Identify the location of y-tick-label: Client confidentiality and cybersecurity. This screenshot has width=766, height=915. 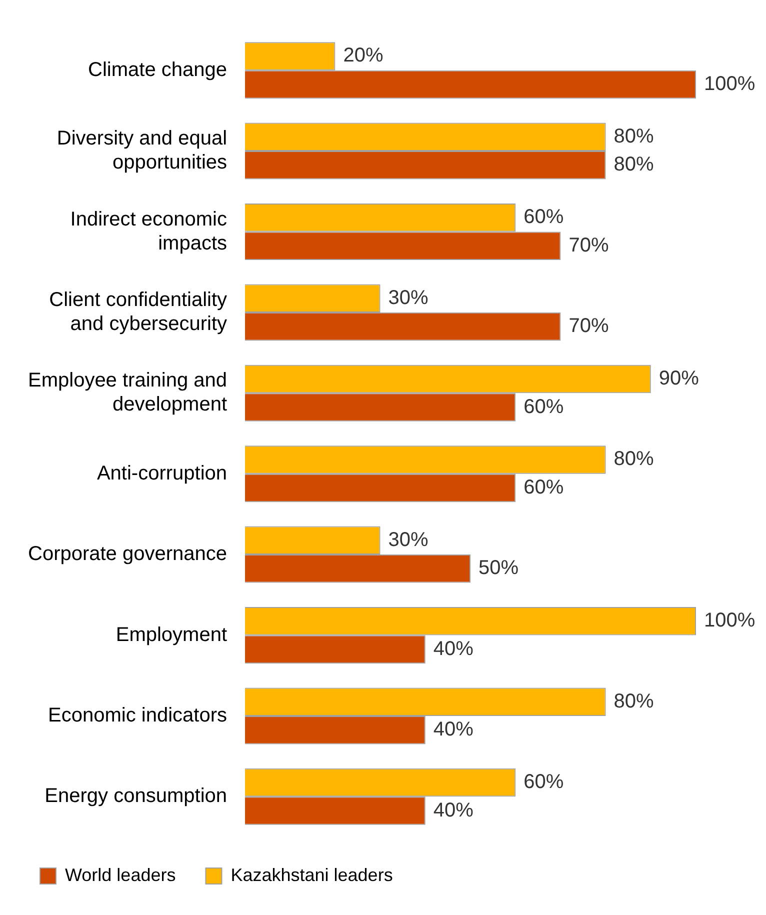
(138, 311).